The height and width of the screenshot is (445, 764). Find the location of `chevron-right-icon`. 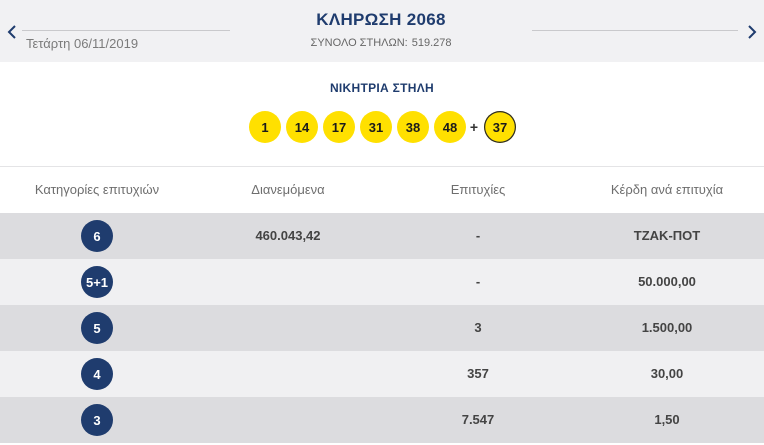

chevron-right-icon is located at coordinates (752, 32).